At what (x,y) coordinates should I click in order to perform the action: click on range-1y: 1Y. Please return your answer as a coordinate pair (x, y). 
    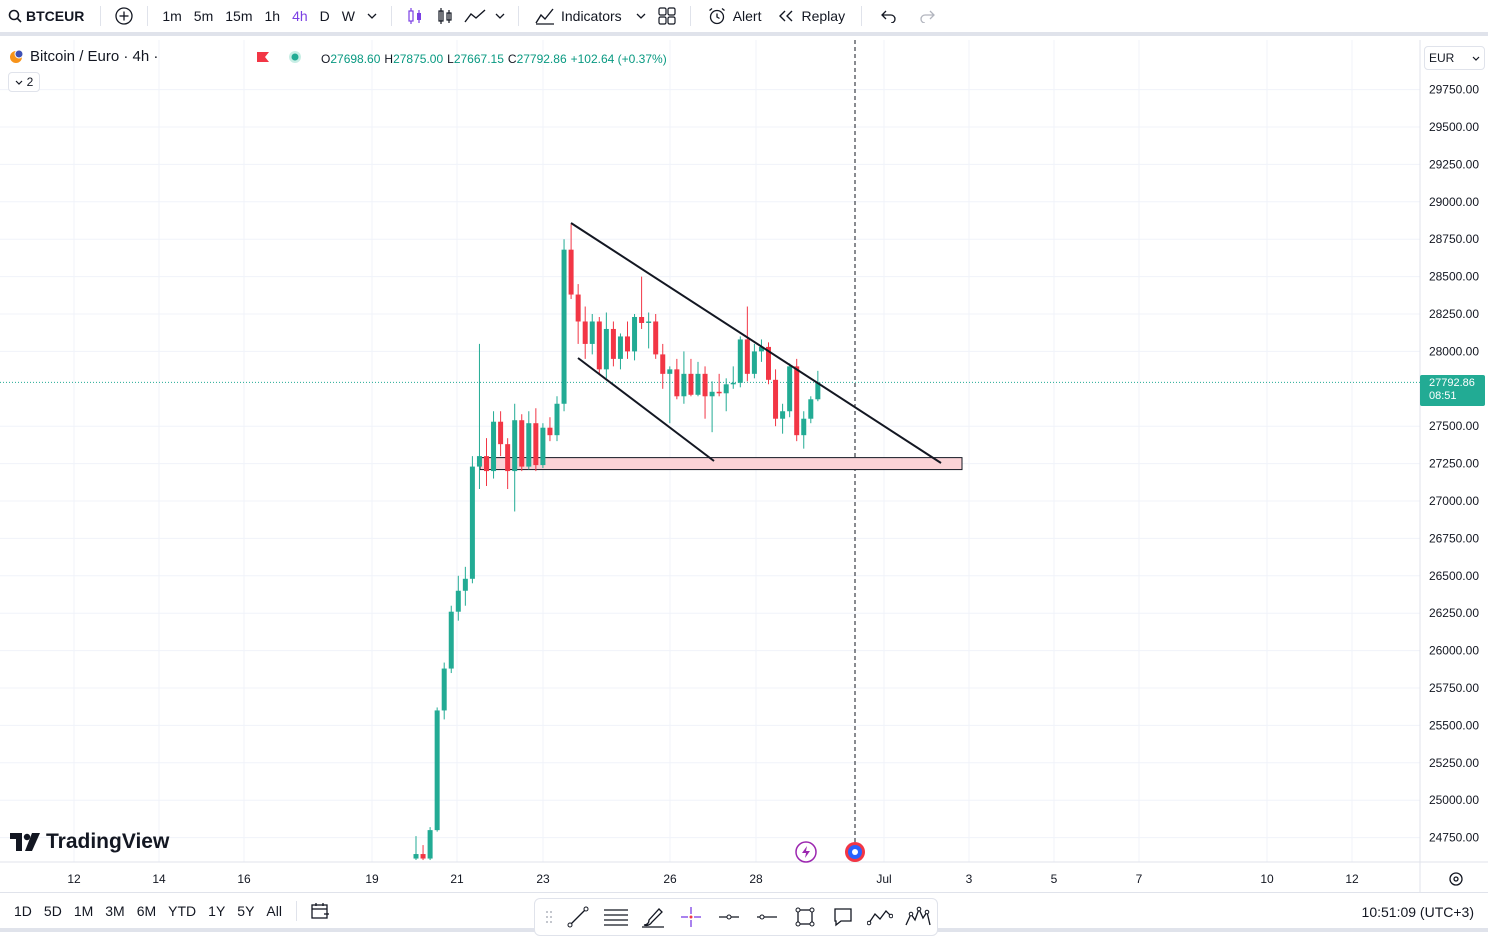
    Looking at the image, I should click on (217, 910).